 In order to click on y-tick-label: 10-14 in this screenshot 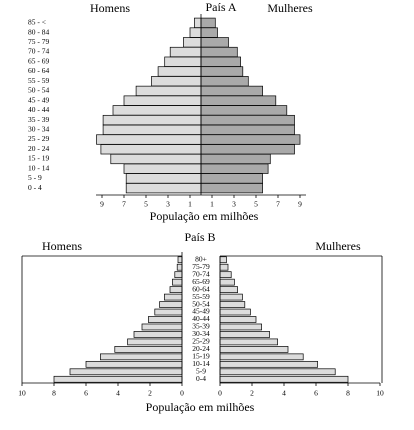, I will do `click(201, 363)`.